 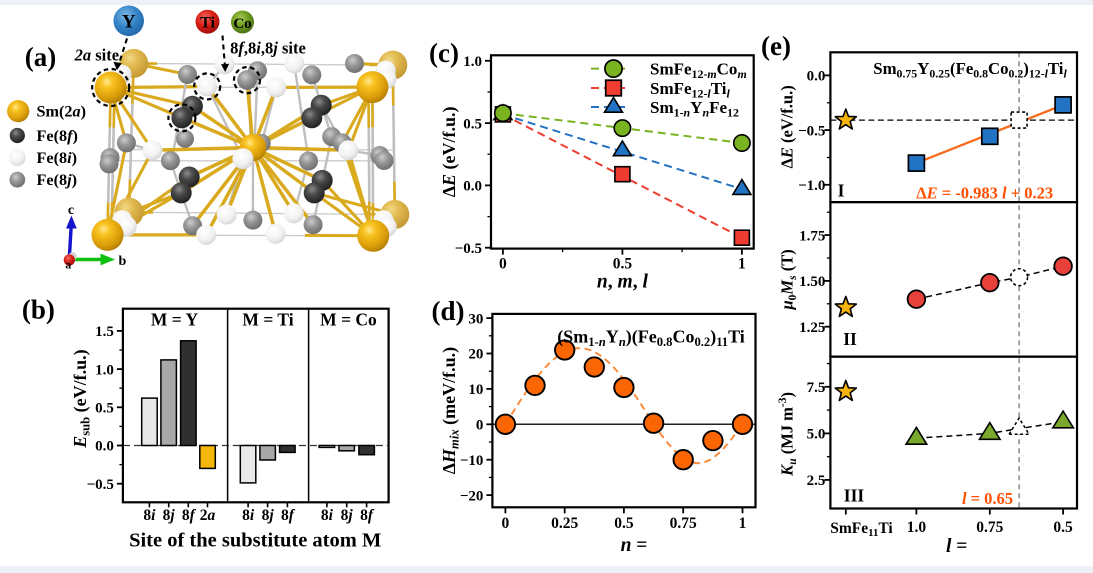 What do you see at coordinates (956, 546) in the screenshot?
I see `svg-text: l =` at bounding box center [956, 546].